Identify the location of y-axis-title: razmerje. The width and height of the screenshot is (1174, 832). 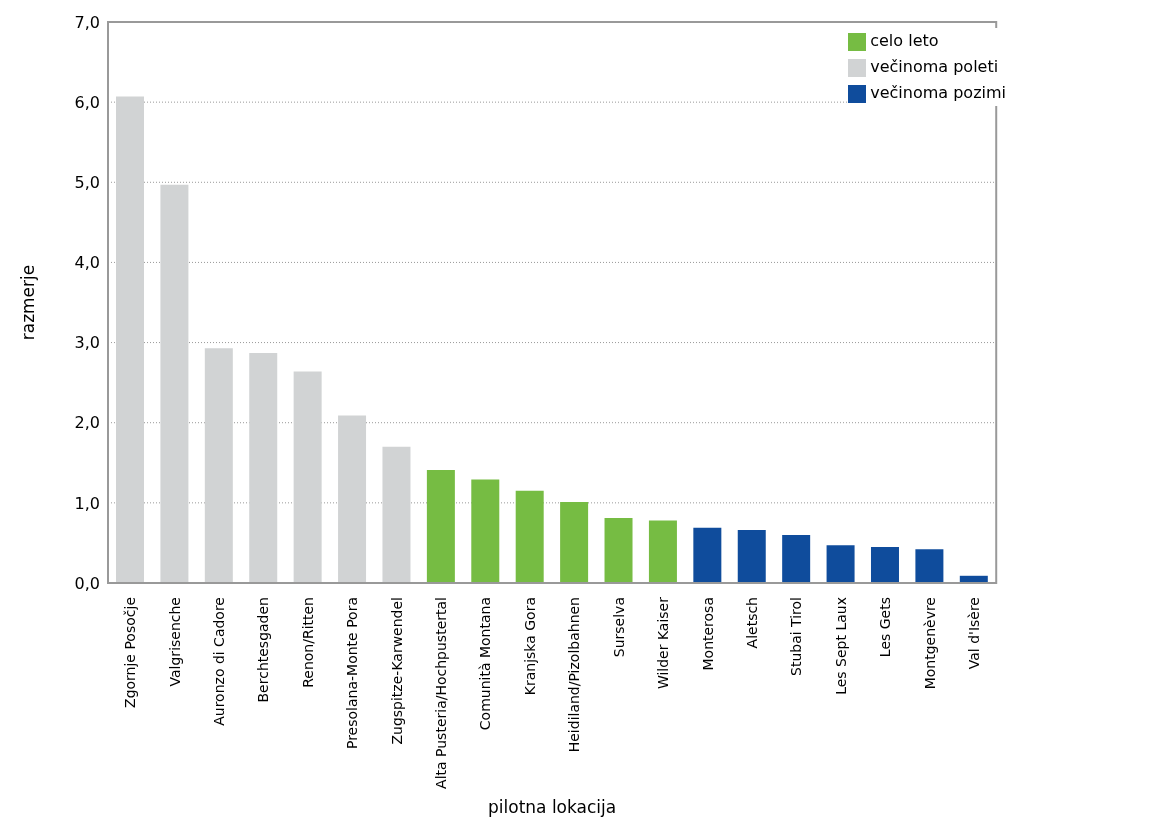
(28, 302).